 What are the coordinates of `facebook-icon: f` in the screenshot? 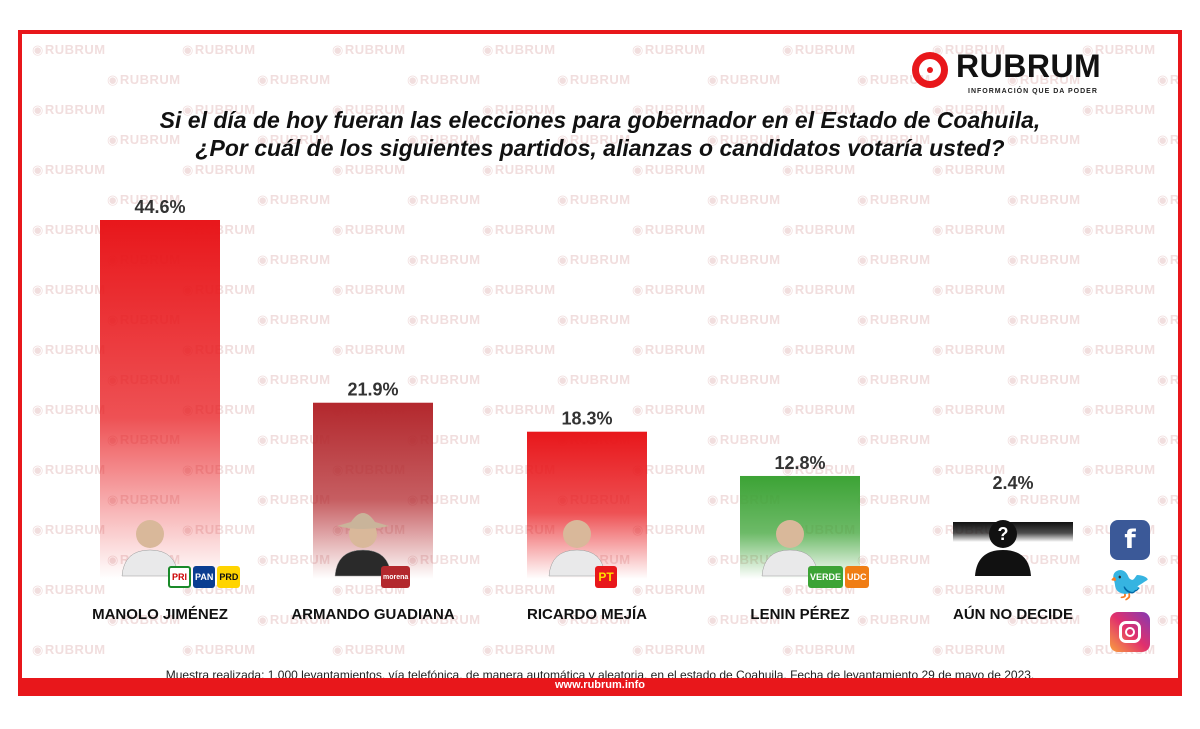 It's located at (1130, 540).